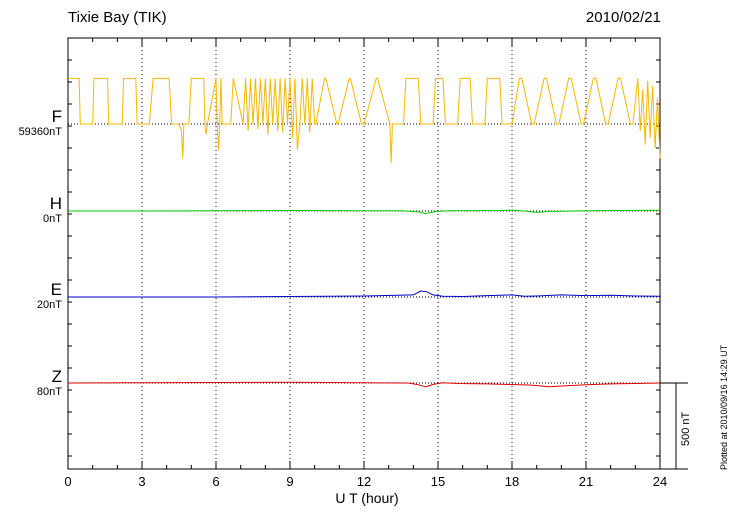 The width and height of the screenshot is (730, 520). What do you see at coordinates (55, 203) in the screenshot?
I see `component-name: H` at bounding box center [55, 203].